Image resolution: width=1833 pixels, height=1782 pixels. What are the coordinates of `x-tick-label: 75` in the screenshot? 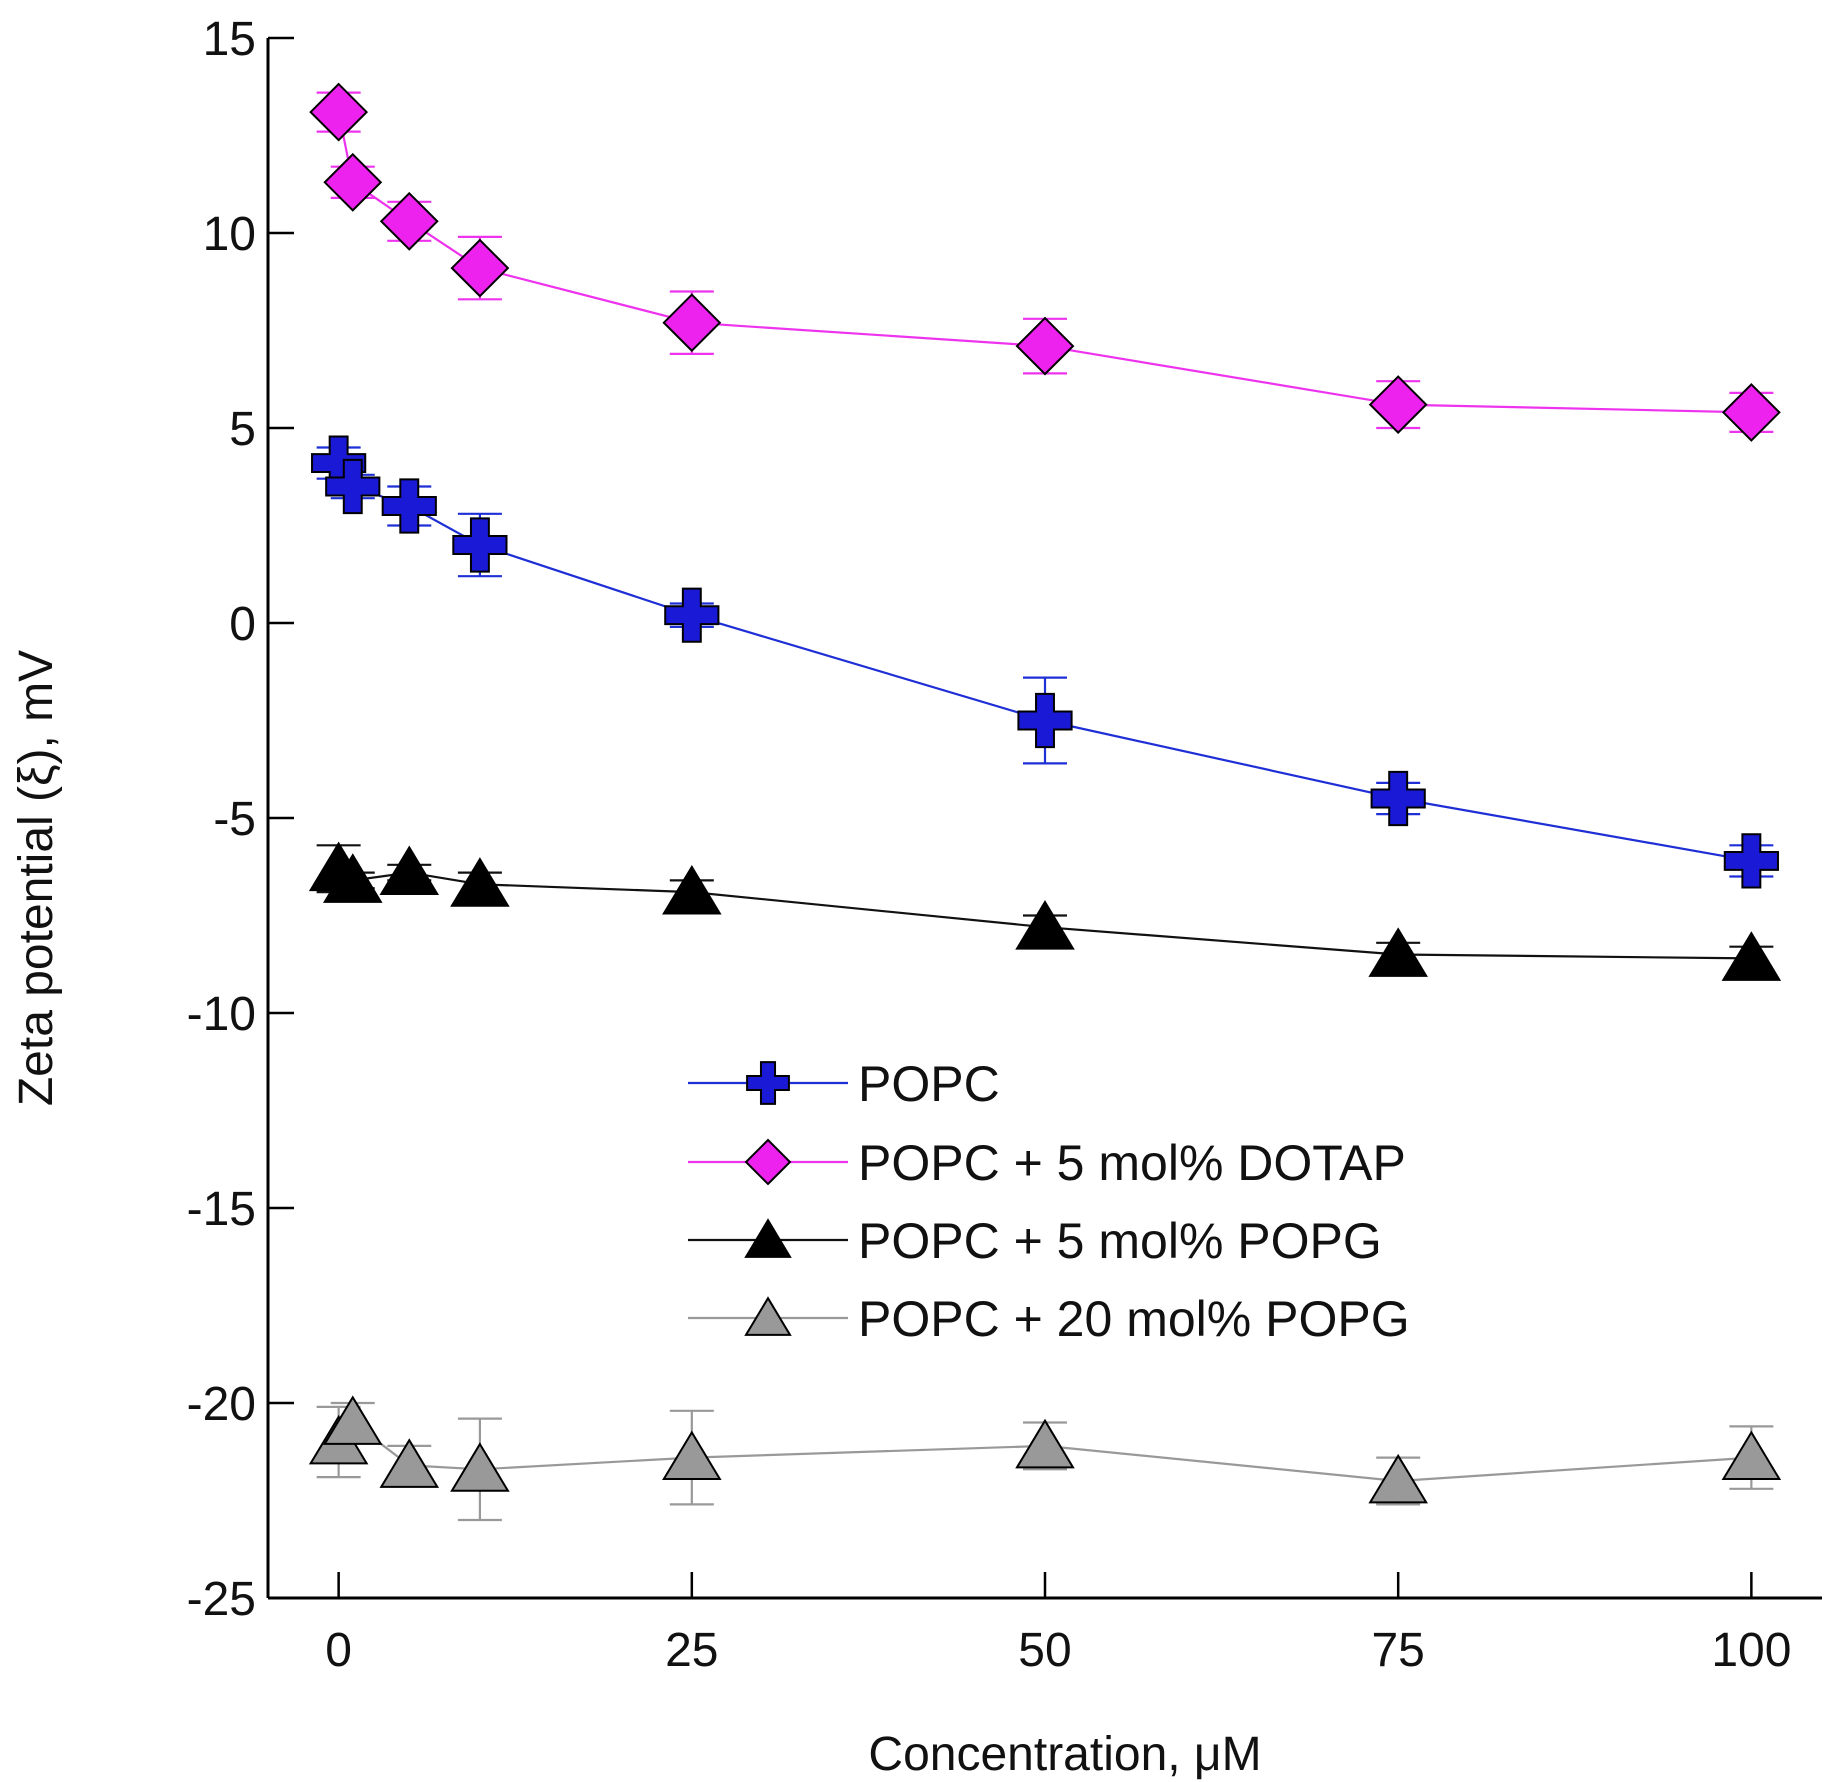 It's located at (1397, 1650).